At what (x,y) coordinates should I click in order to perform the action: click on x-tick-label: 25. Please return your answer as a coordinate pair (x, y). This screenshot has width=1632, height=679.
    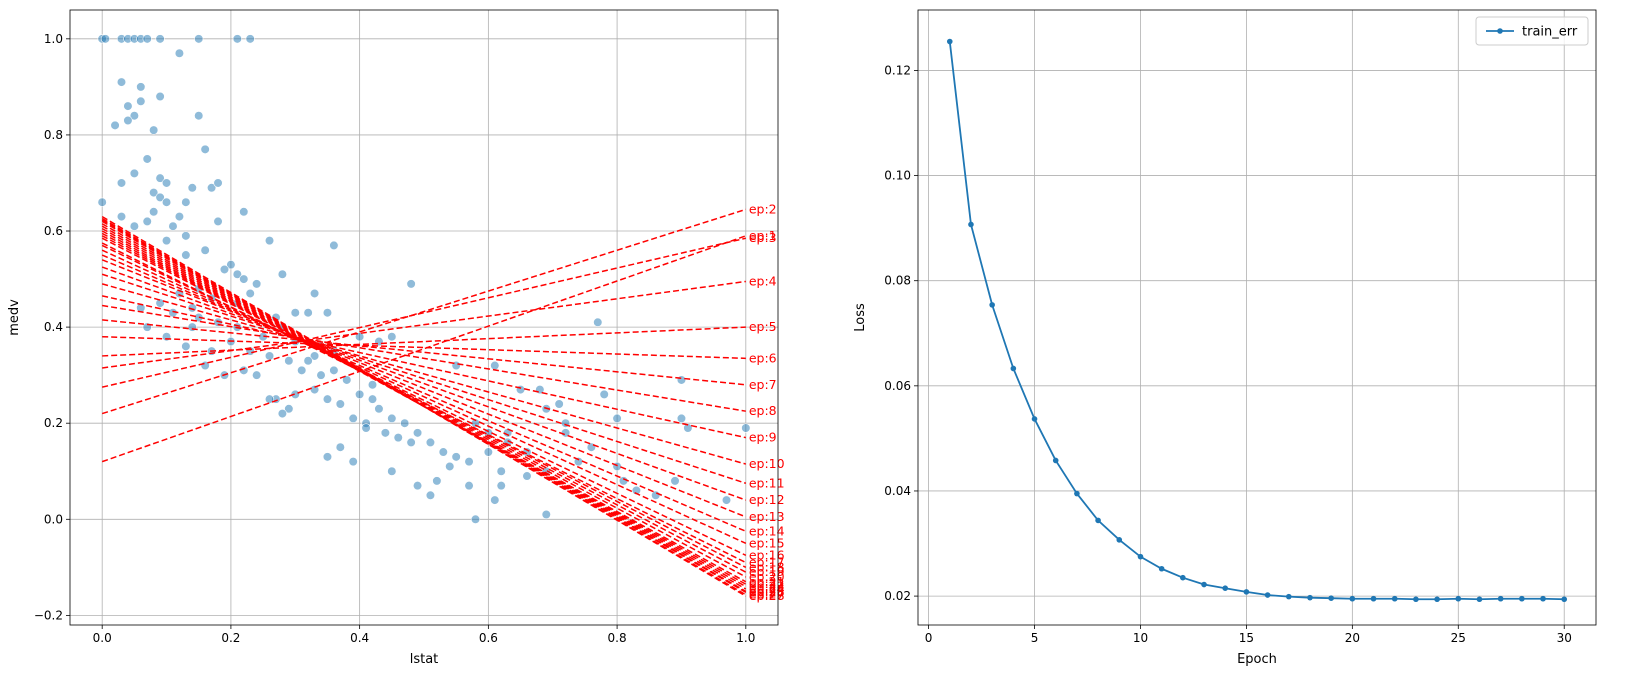
    Looking at the image, I should click on (1458, 638).